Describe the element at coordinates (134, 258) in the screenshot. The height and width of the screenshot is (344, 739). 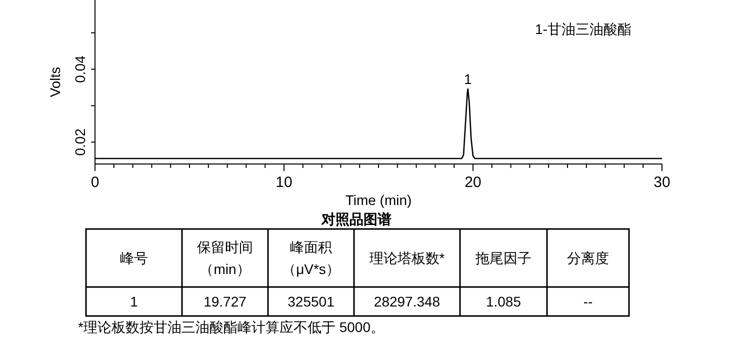
I see `text: 峰号` at that location.